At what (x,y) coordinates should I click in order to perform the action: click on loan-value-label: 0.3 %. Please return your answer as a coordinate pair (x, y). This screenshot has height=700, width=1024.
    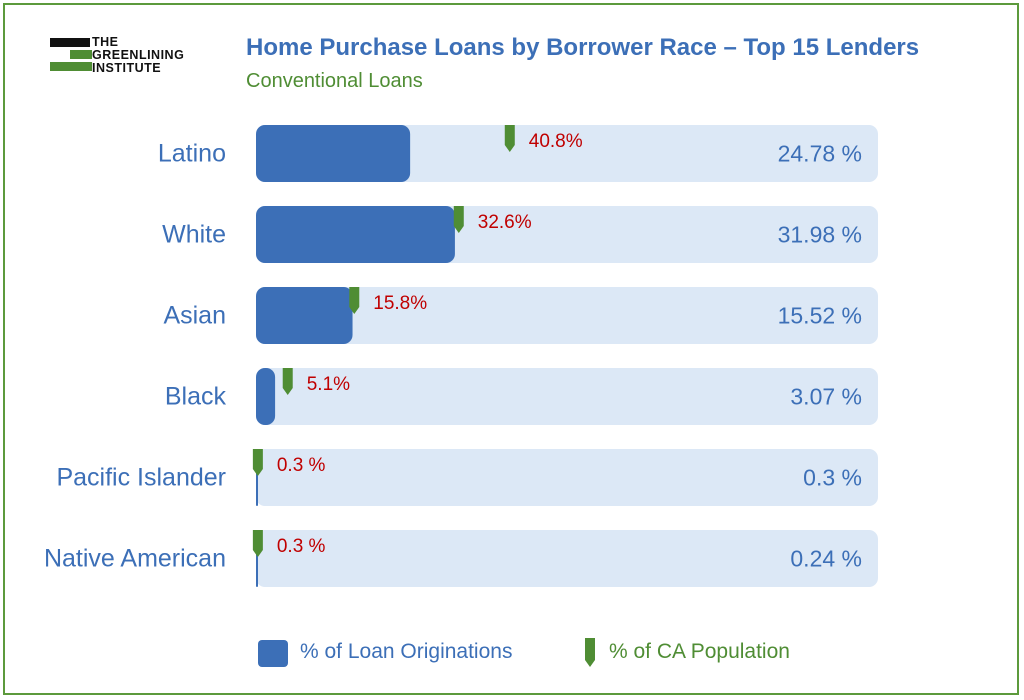
    Looking at the image, I should click on (832, 478).